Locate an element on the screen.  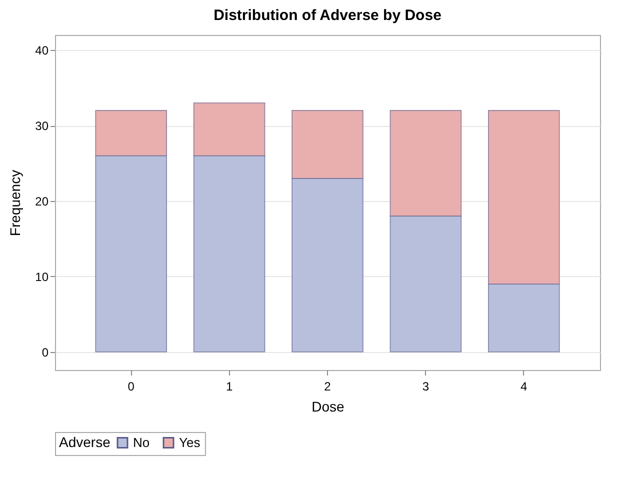
y-tick-label: 0 is located at coordinates (45, 352).